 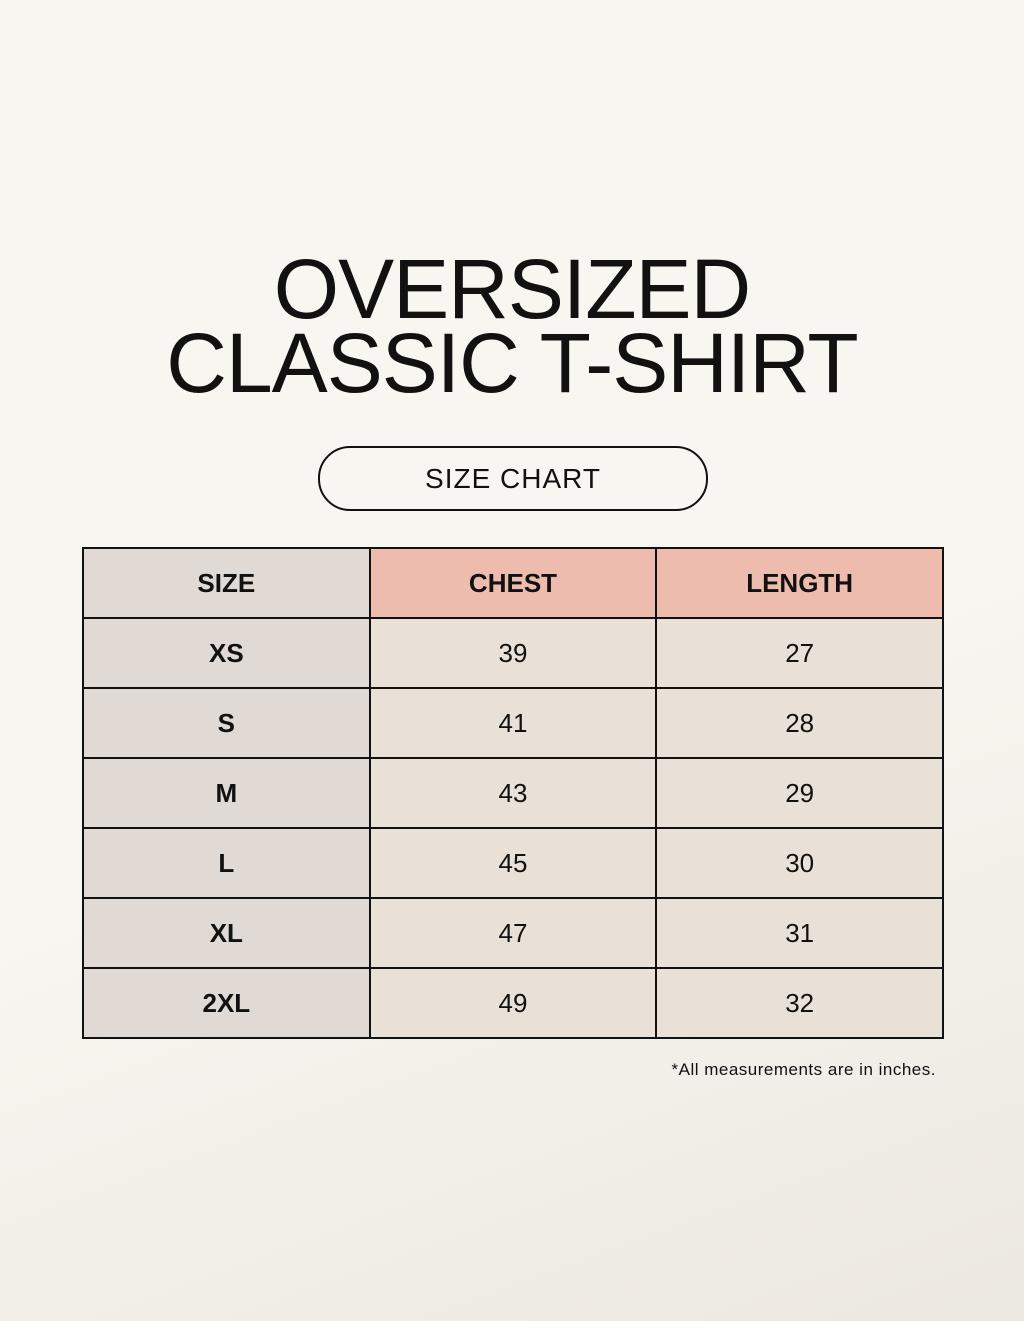 I want to click on cell-length: 28, so click(x=799, y=723).